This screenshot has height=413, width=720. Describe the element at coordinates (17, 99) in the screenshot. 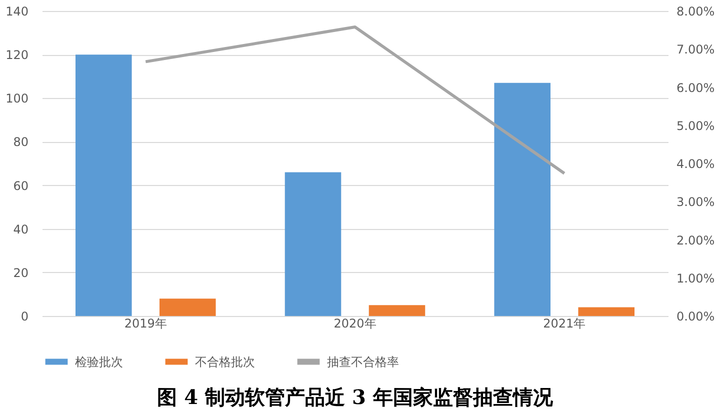

I see `y-tick-label: 100` at that location.